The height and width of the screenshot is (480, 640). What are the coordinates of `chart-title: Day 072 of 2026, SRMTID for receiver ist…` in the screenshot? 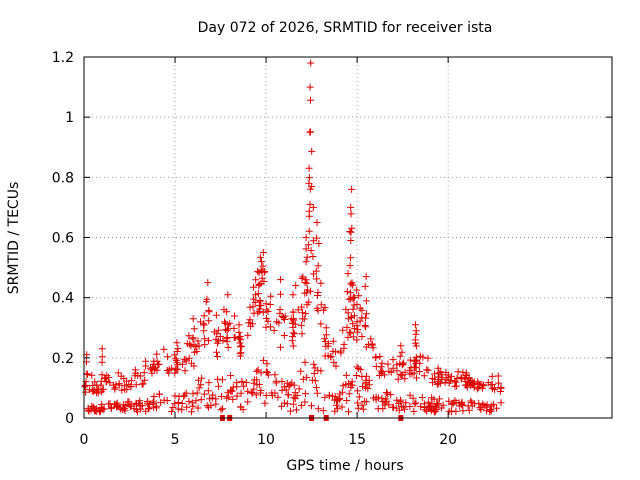 It's located at (345, 28).